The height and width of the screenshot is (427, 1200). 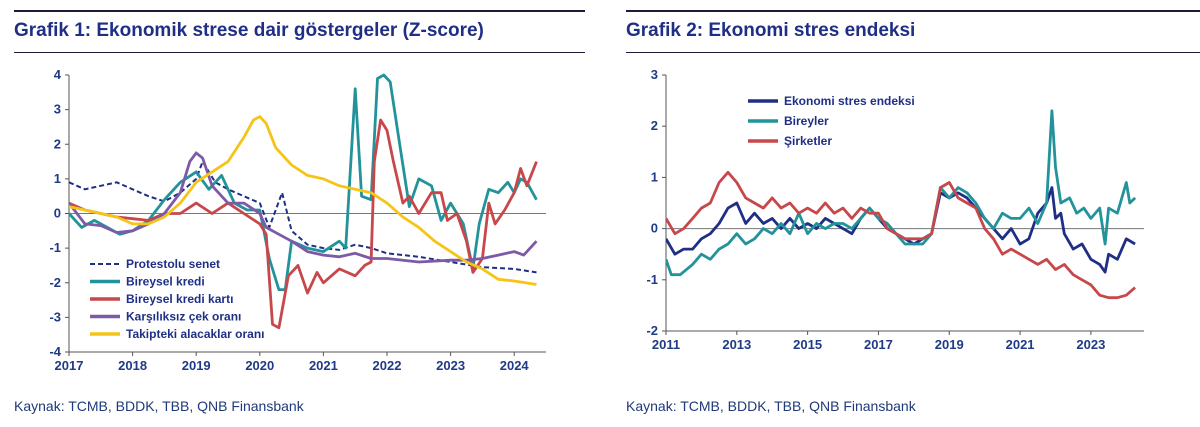 I want to click on legend-label-bireysel-kredi: Bireysel kredi, so click(x=165, y=282).